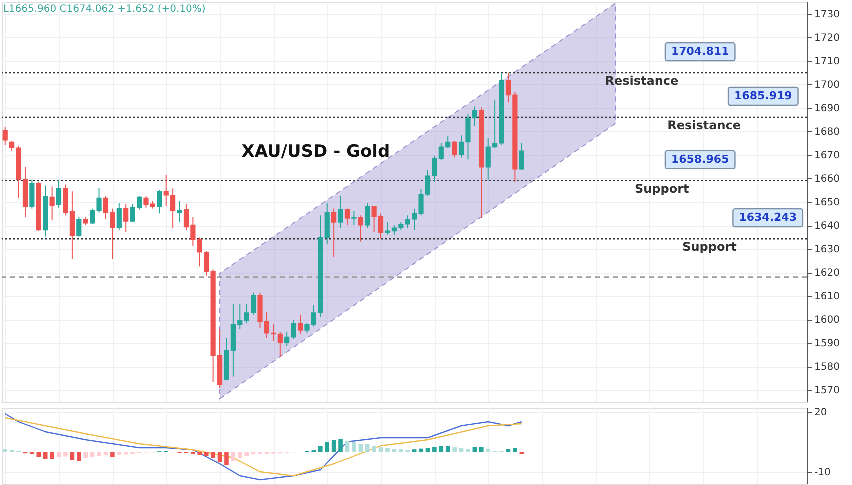  Describe the element at coordinates (827, 179) in the screenshot. I see `y-tick-label: 1660` at that location.